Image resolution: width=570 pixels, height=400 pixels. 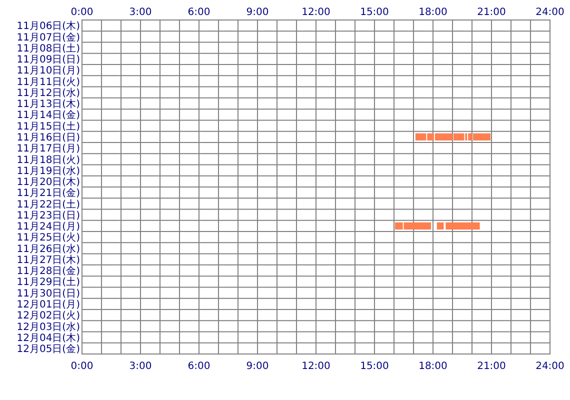 What do you see at coordinates (48, 193) in the screenshot?
I see `y-tick-label: 11月21日(金)` at bounding box center [48, 193].